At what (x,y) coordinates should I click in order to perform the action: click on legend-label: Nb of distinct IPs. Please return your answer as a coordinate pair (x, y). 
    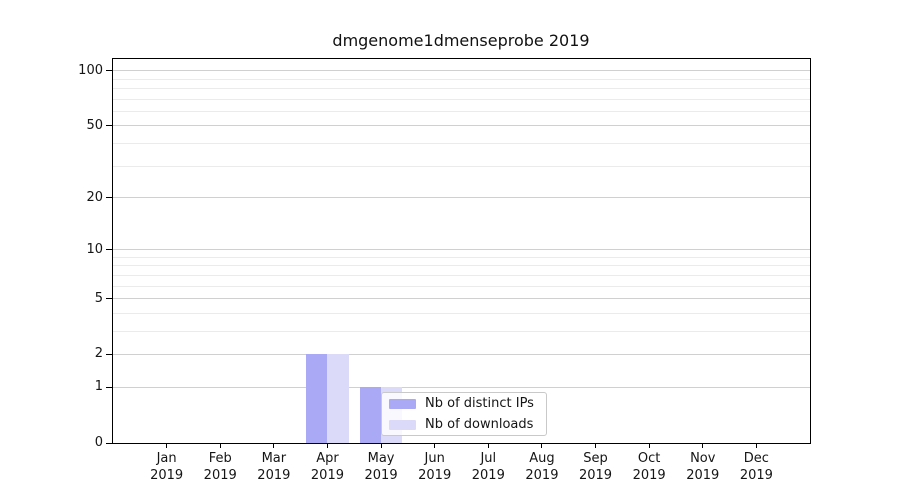
    Looking at the image, I should click on (479, 403).